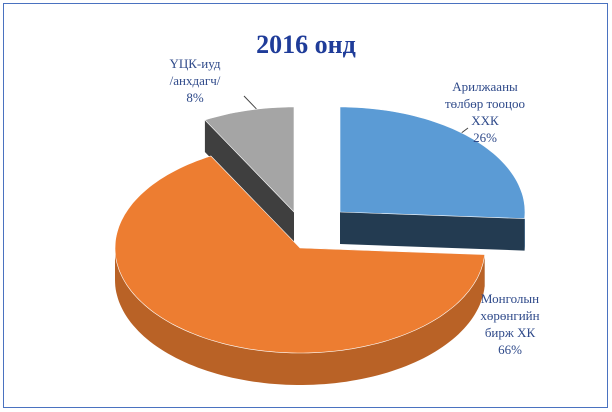  I want to click on category-label: Монголын хөрөнгийн бирж ХК, so click(510, 315).